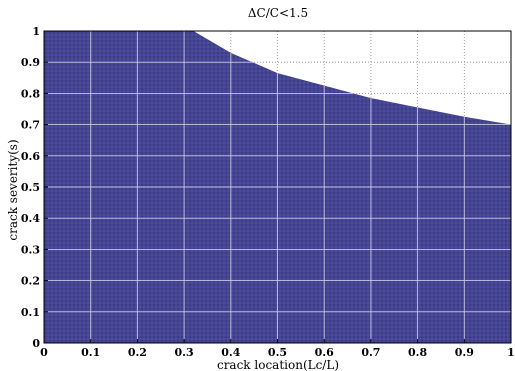 This screenshot has height=371, width=515. What do you see at coordinates (184, 352) in the screenshot?
I see `x-tick-label: 0.3` at bounding box center [184, 352].